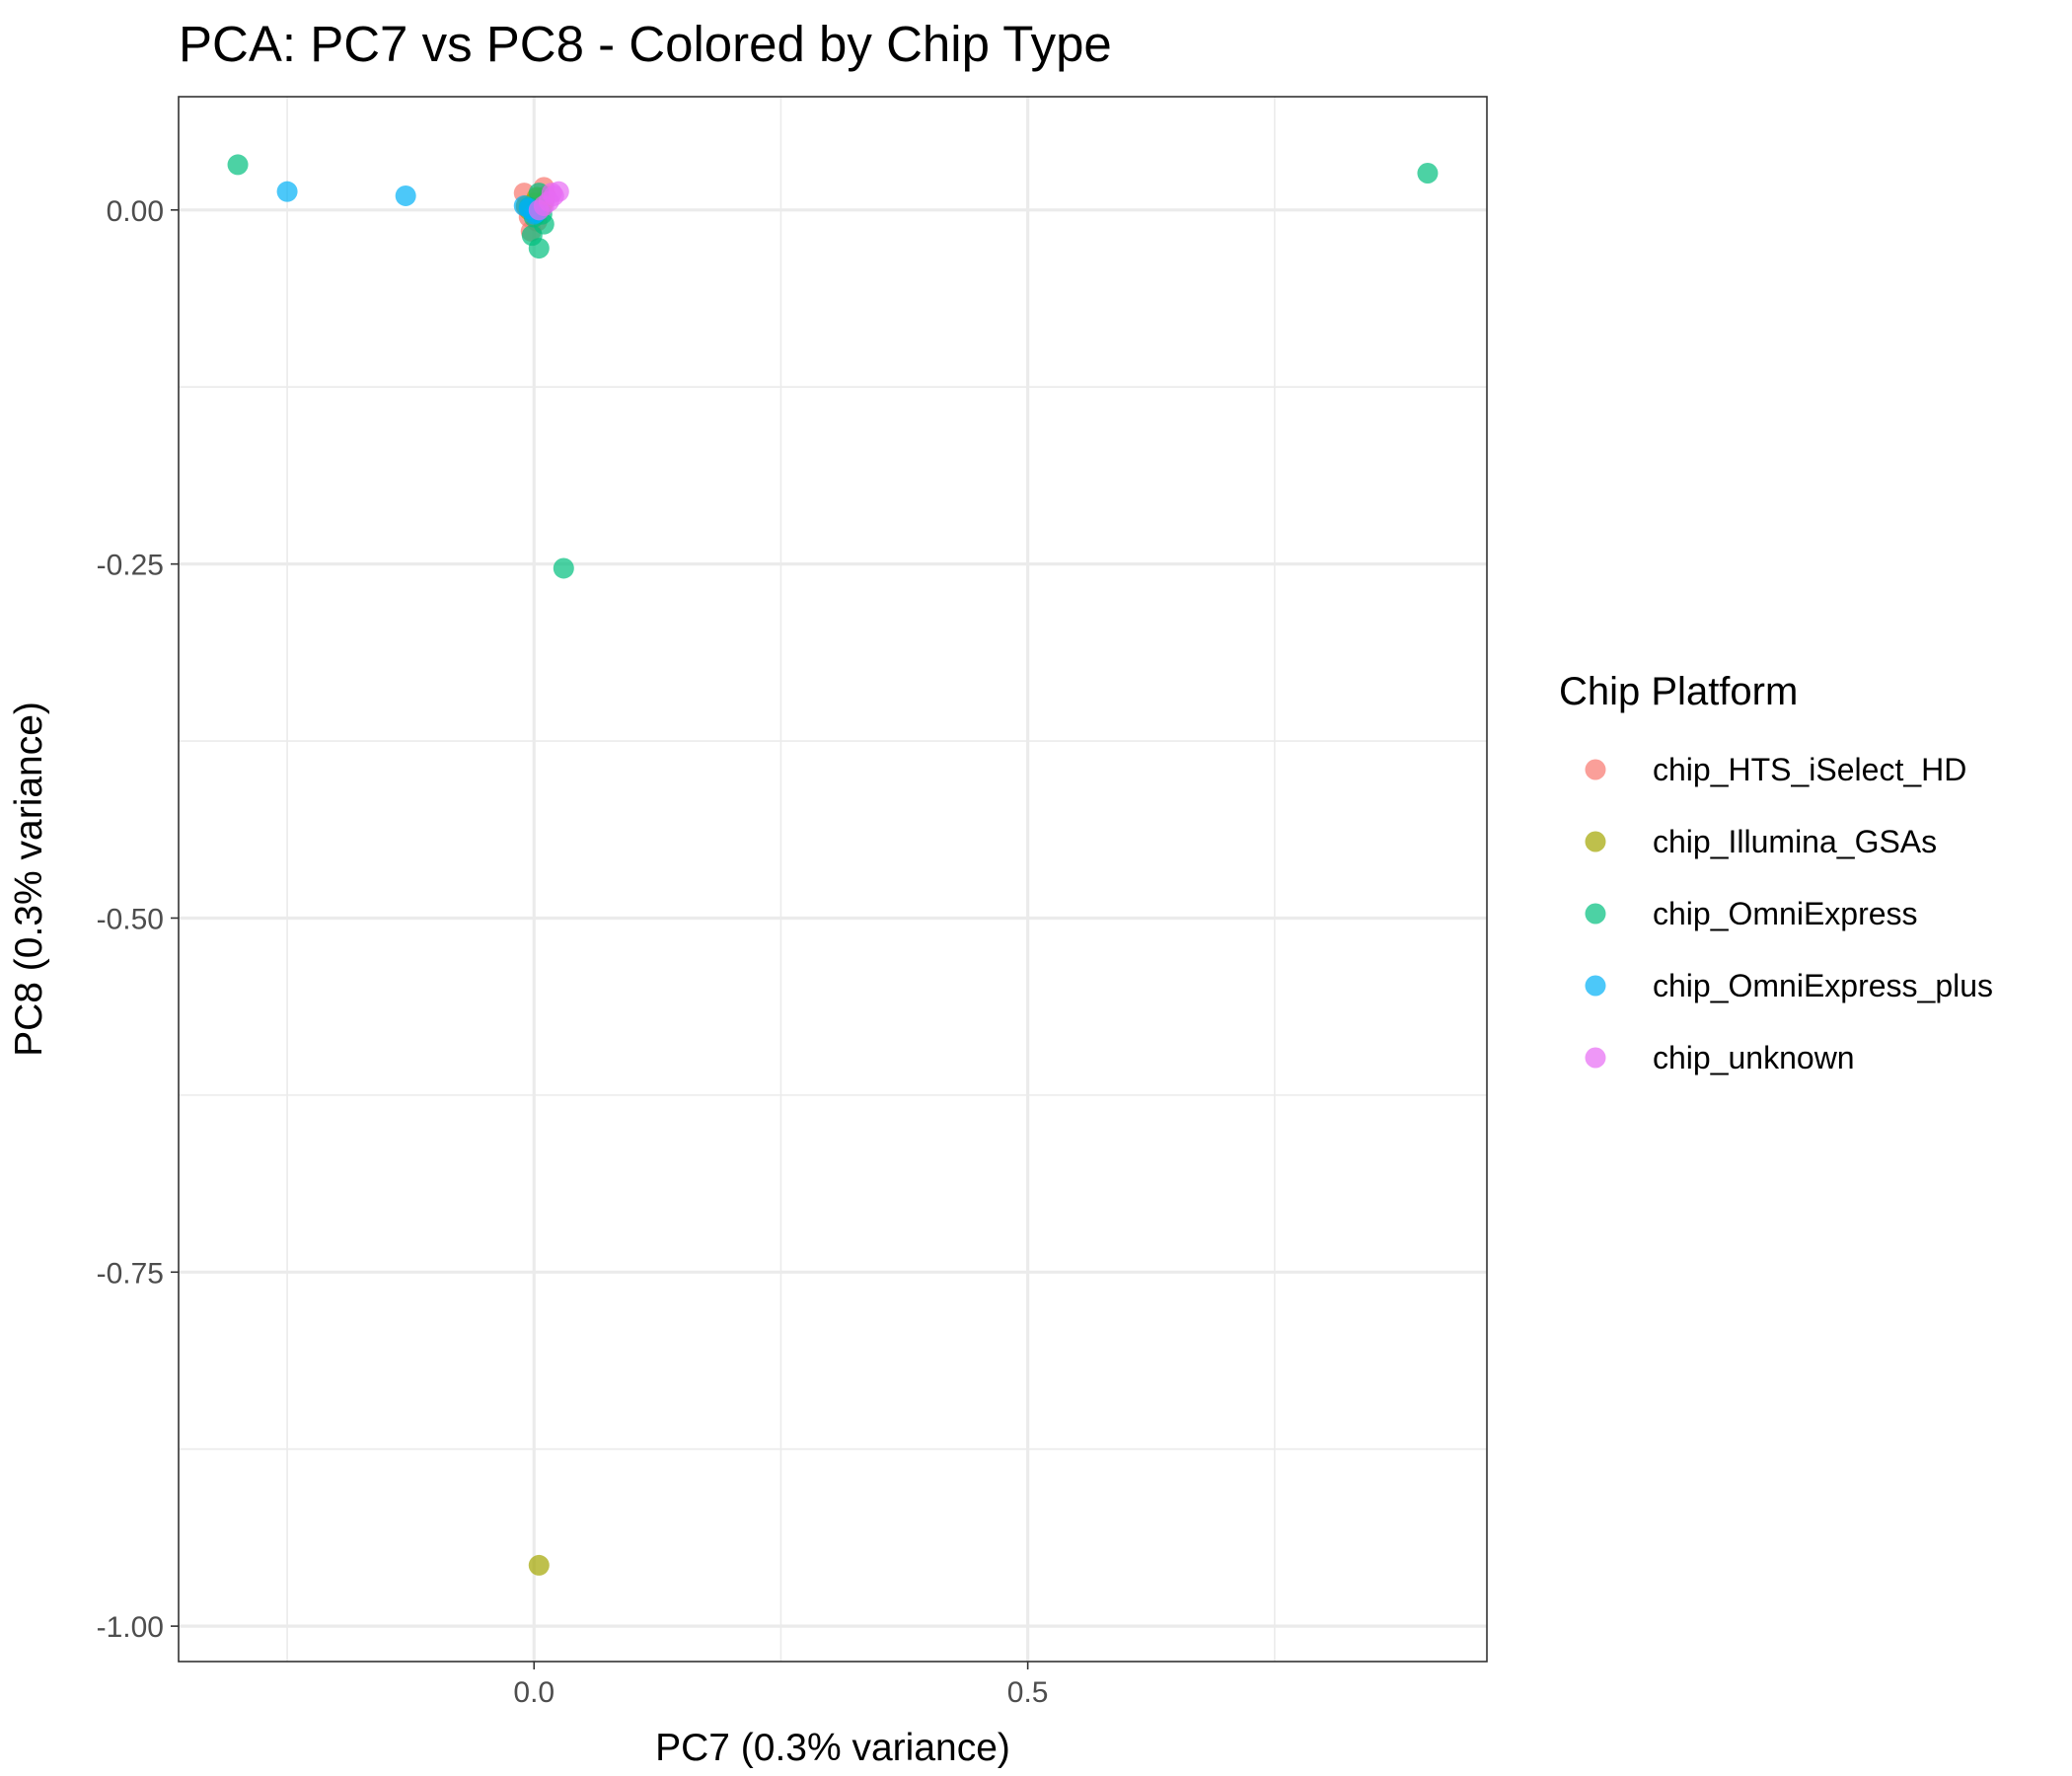 The height and width of the screenshot is (1776, 2072). I want to click on y-tick-label: -0.25, so click(130, 566).